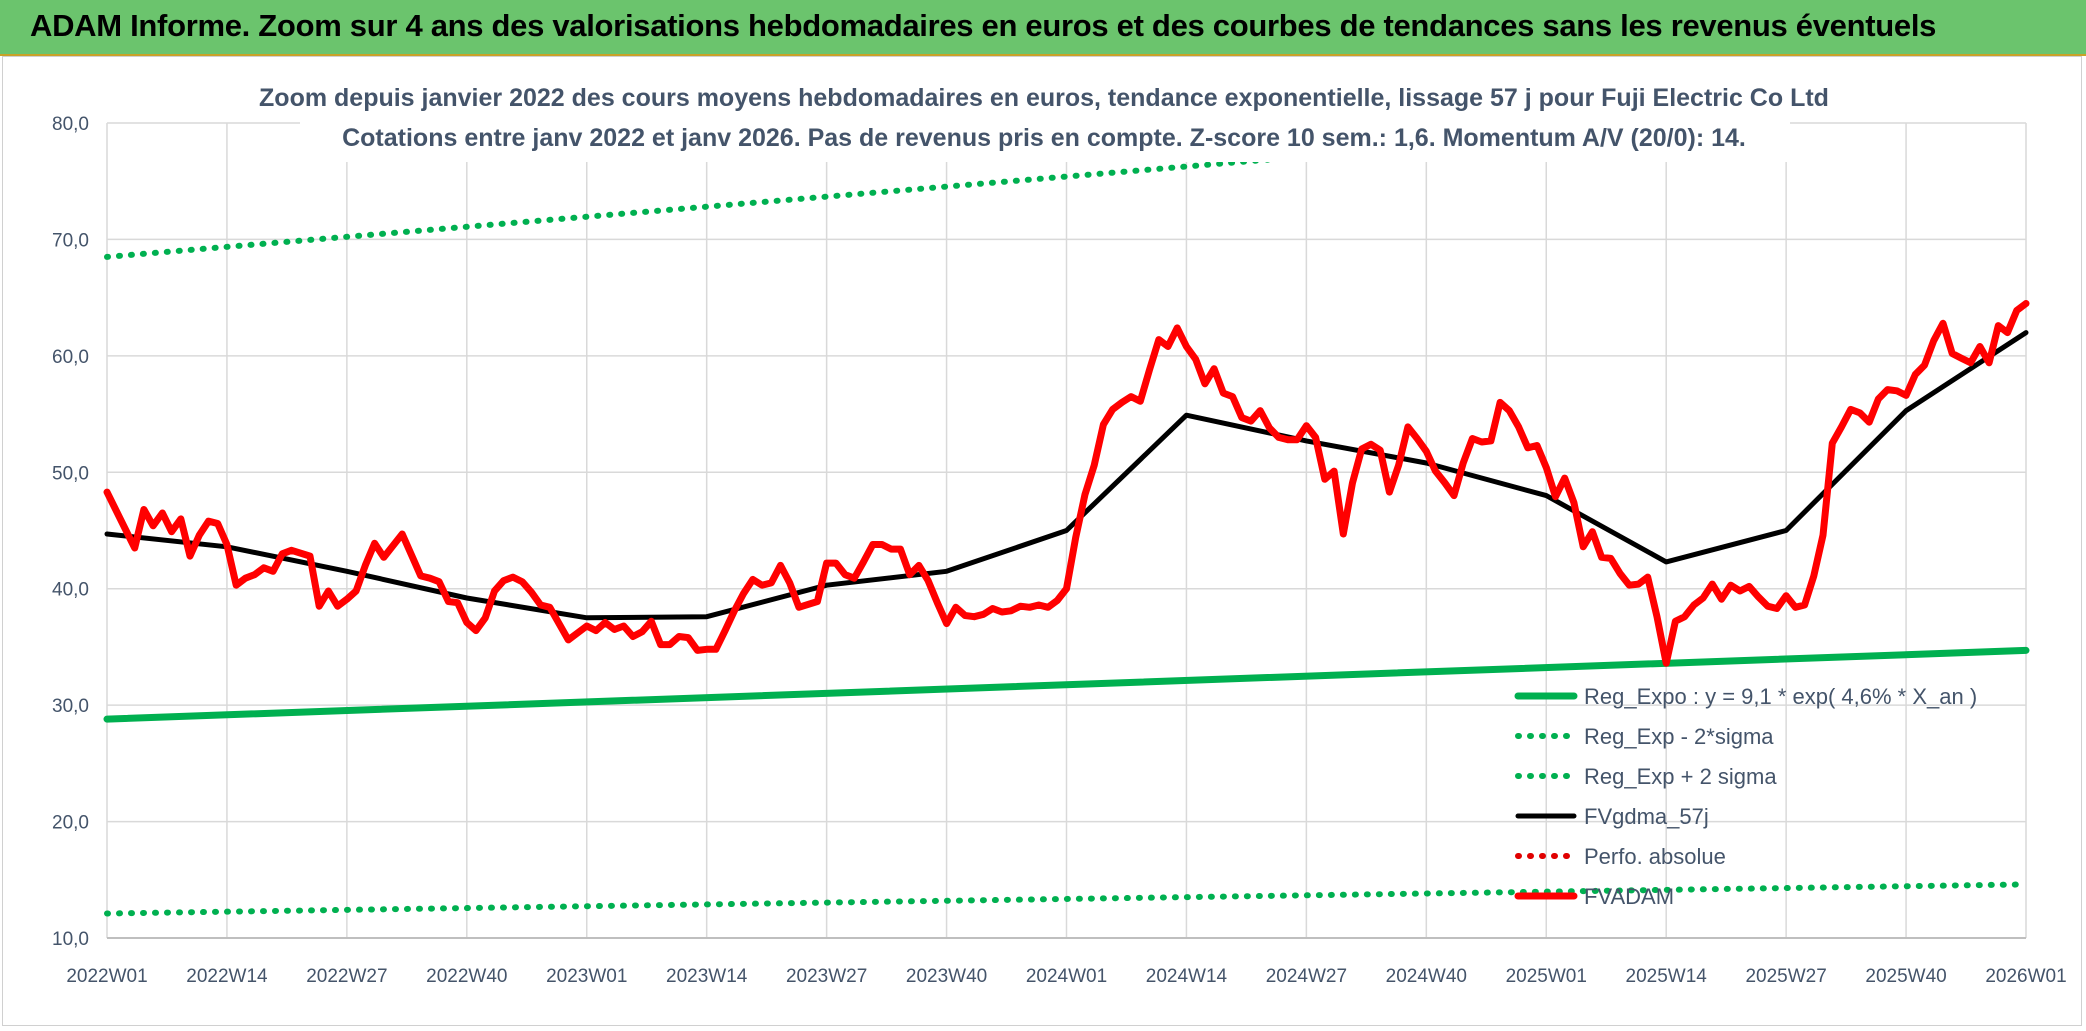 The height and width of the screenshot is (1031, 2086). What do you see at coordinates (1187, 976) in the screenshot?
I see `x-tick-label: 2024W14` at bounding box center [1187, 976].